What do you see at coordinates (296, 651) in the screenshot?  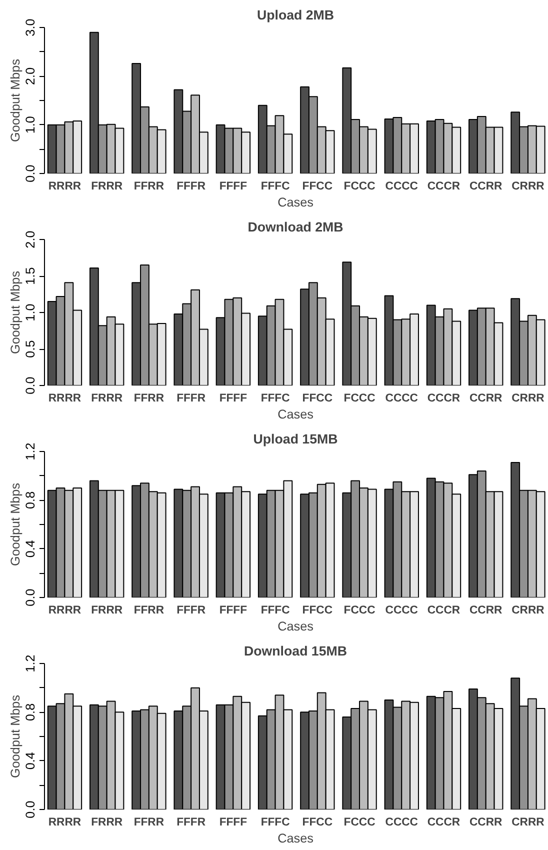 I see `chart-title: Download 15MB` at bounding box center [296, 651].